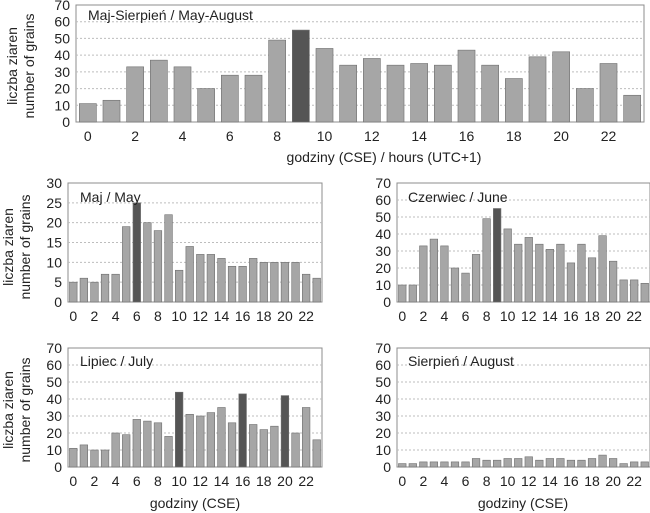 This screenshot has width=650, height=513. Describe the element at coordinates (73, 481) in the screenshot. I see `x-tick-label-july: 0` at that location.